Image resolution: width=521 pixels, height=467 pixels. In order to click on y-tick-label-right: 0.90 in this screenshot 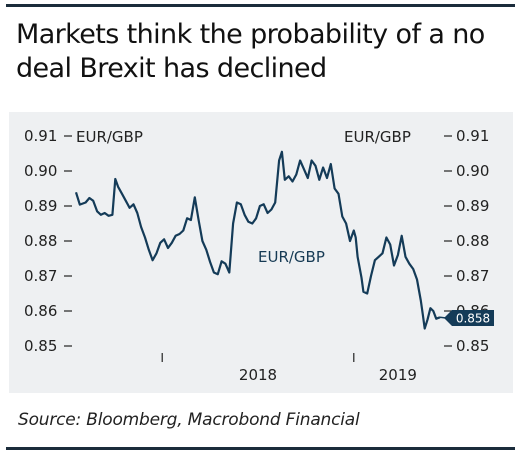, I will do `click(472, 171)`.